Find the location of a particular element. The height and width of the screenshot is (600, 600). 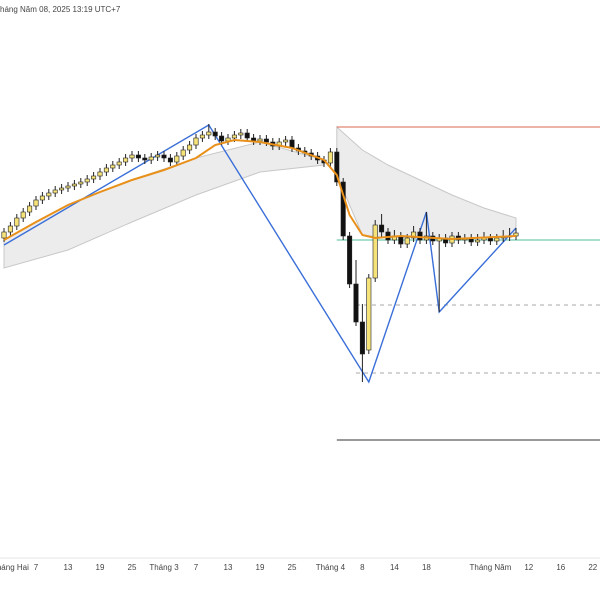

x-tick-label: 16 is located at coordinates (560, 567).